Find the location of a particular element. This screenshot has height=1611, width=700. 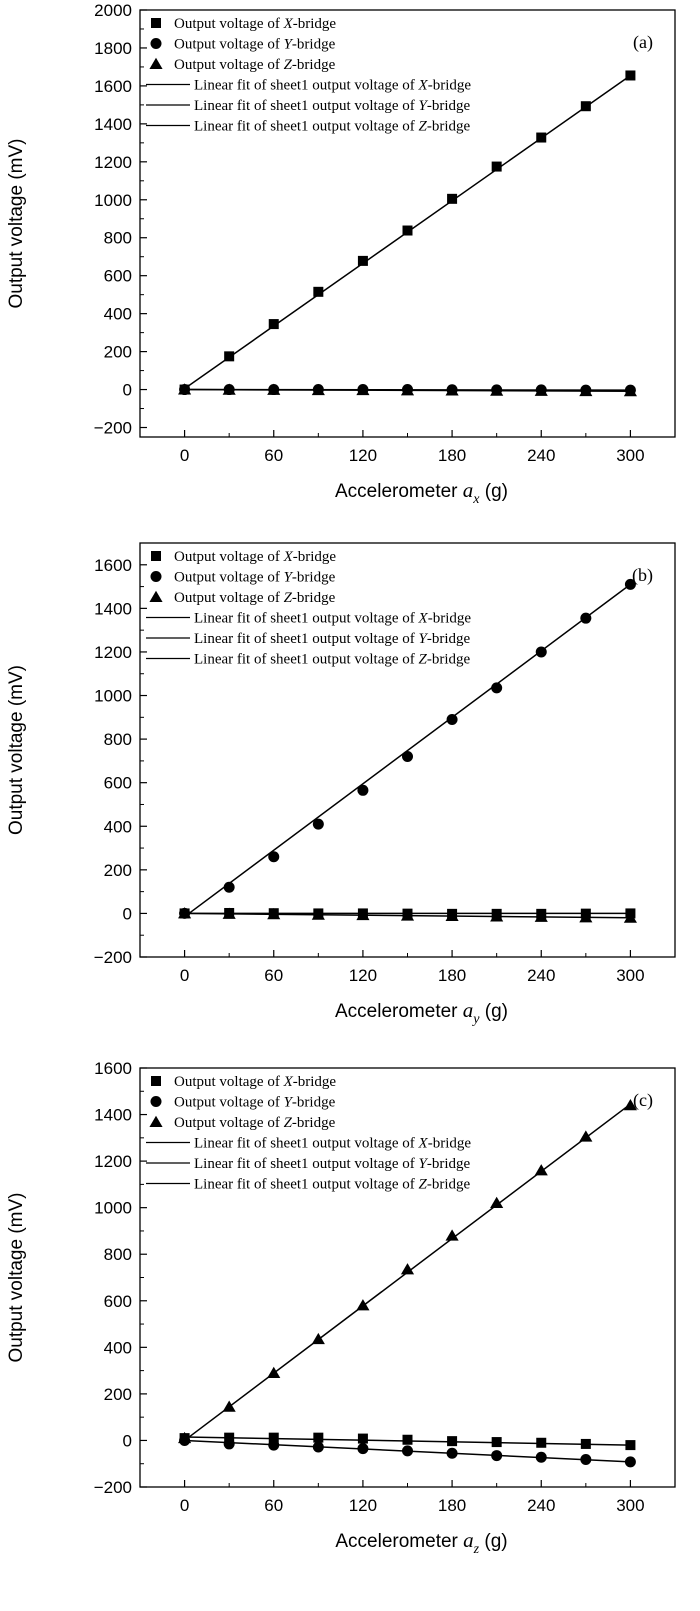

x-tick-label: 0 is located at coordinates (184, 455).